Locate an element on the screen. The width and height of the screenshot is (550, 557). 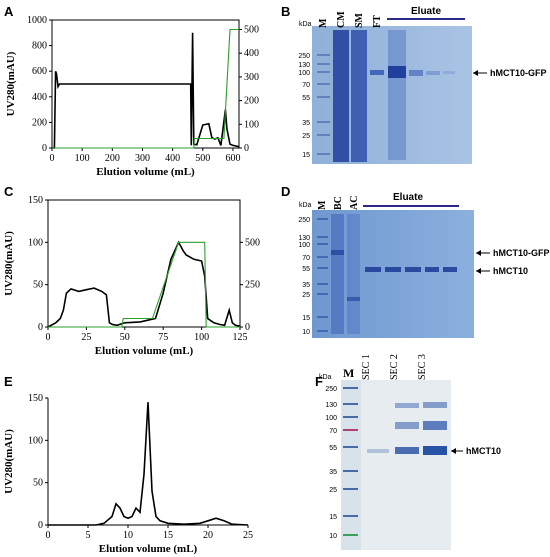
y-tick-label: 600 is located at coordinates (39, 71).